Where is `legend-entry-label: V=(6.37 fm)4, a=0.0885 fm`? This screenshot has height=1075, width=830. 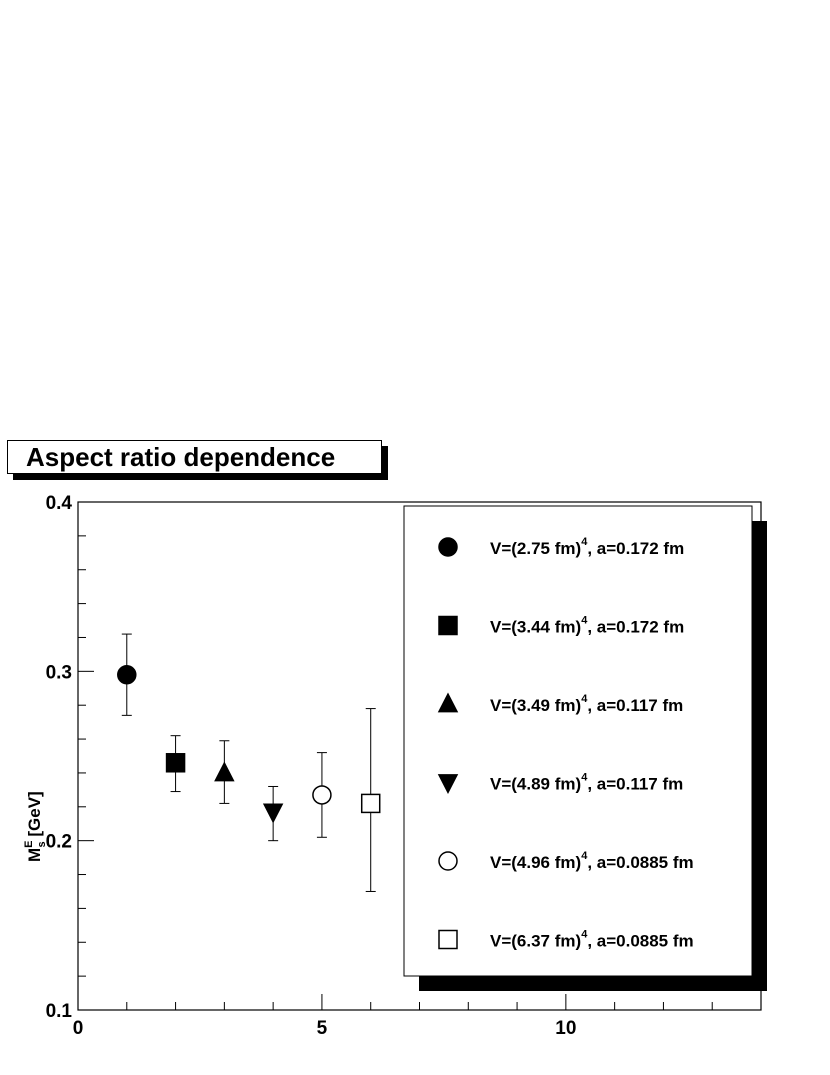
legend-entry-label: V=(6.37 fm)4, a=0.0885 fm is located at coordinates (592, 940).